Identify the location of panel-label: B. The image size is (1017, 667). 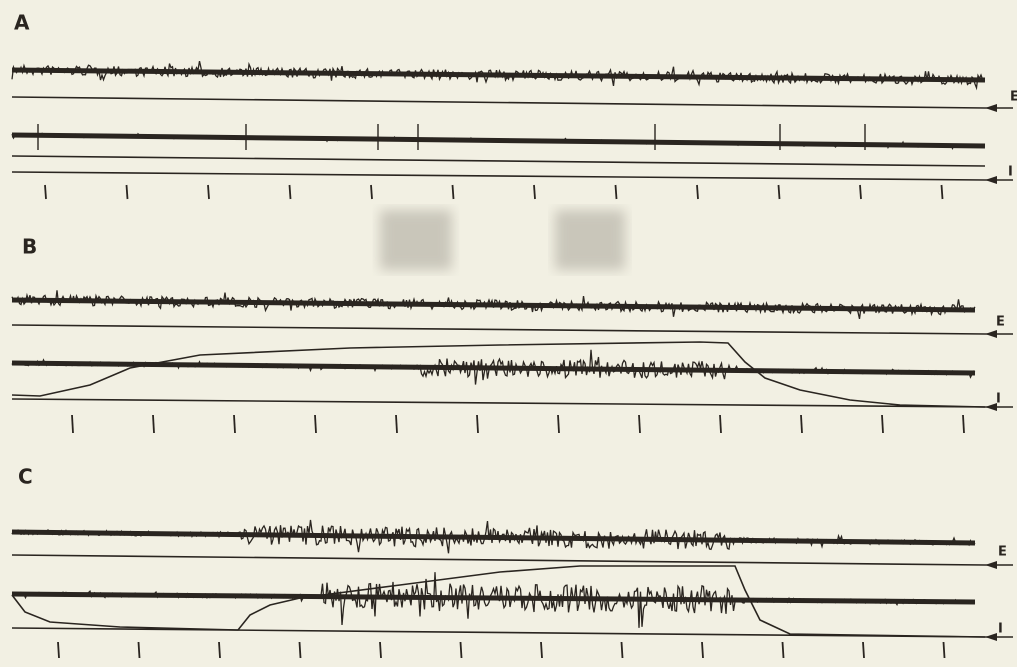
(29, 247).